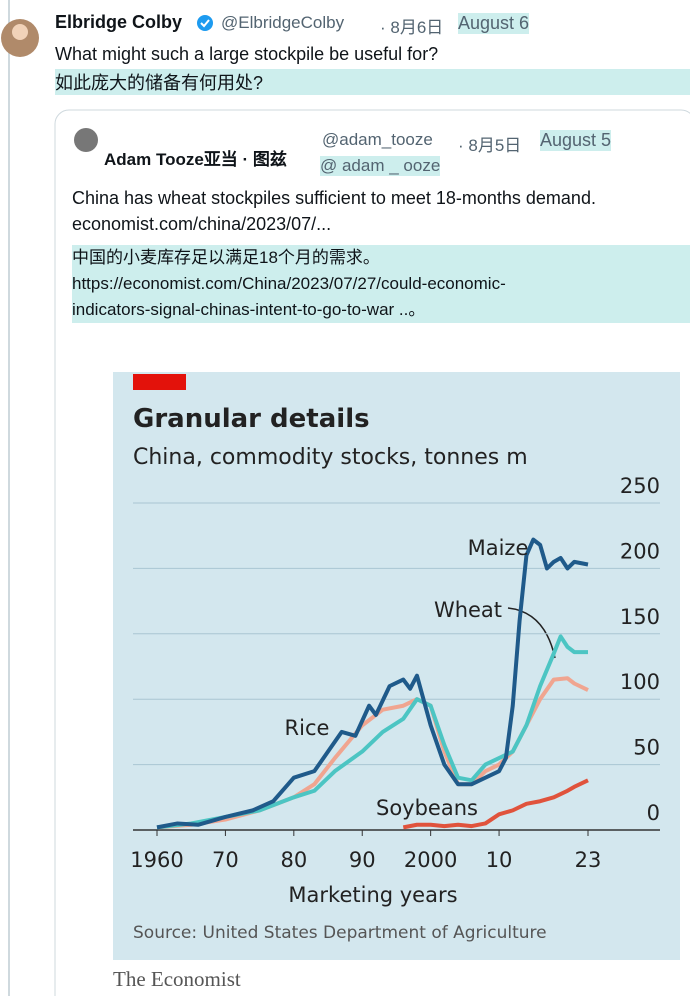 Image resolution: width=690 pixels, height=996 pixels. I want to click on y-tick-label: 100, so click(640, 682).